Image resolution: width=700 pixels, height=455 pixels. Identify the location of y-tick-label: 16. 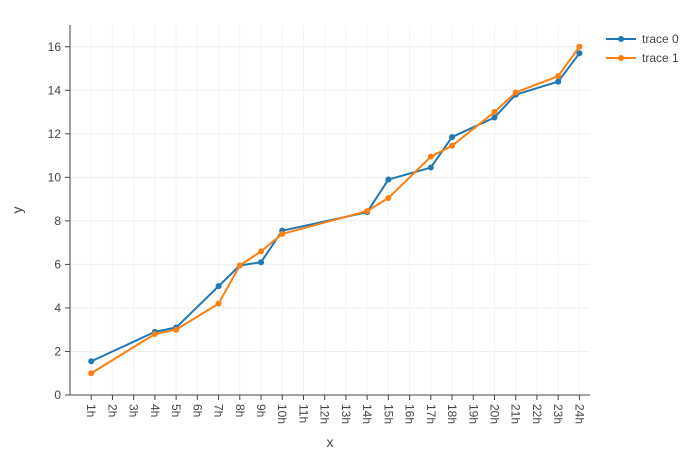
(55, 47).